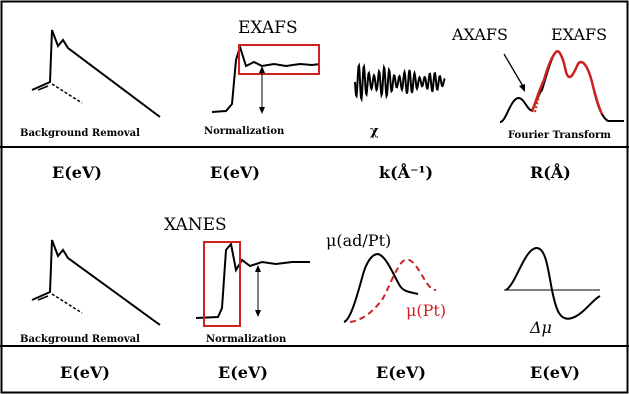  What do you see at coordinates (80, 339) in the screenshot?
I see `row2-caption-background-removal: Background Removal` at bounding box center [80, 339].